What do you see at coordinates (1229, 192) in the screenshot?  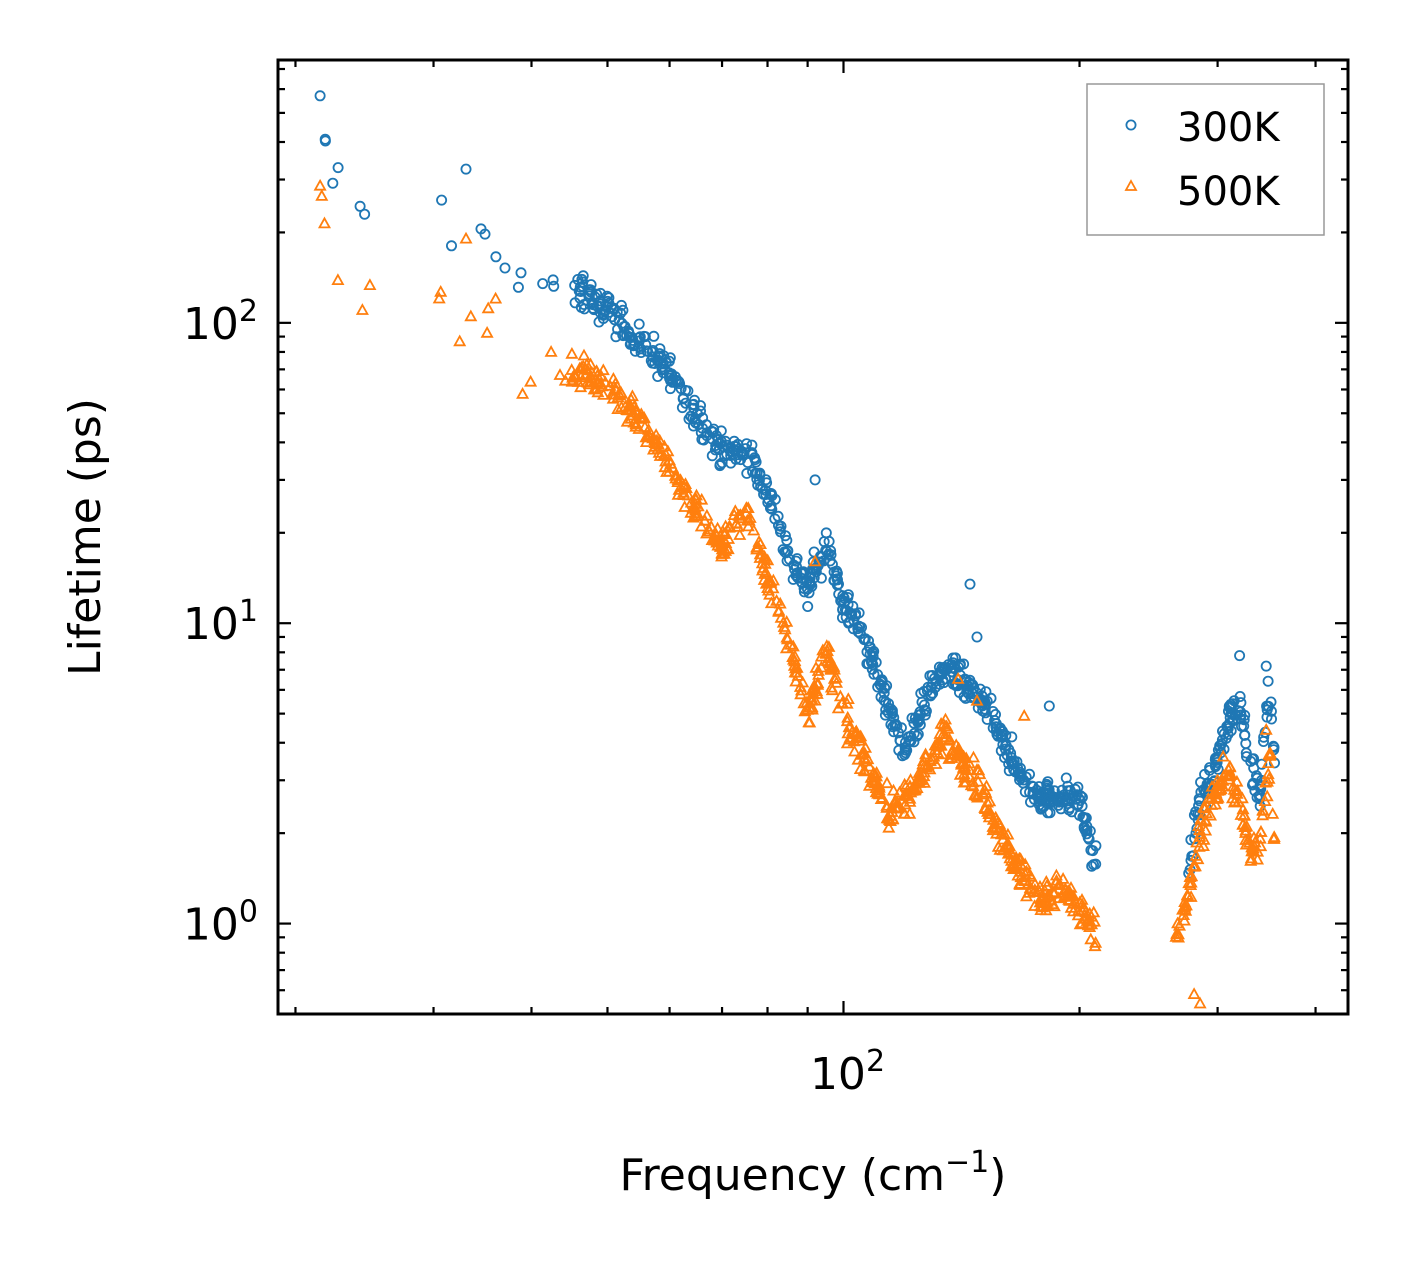 I see `legend-label-500k: 500K` at bounding box center [1229, 192].